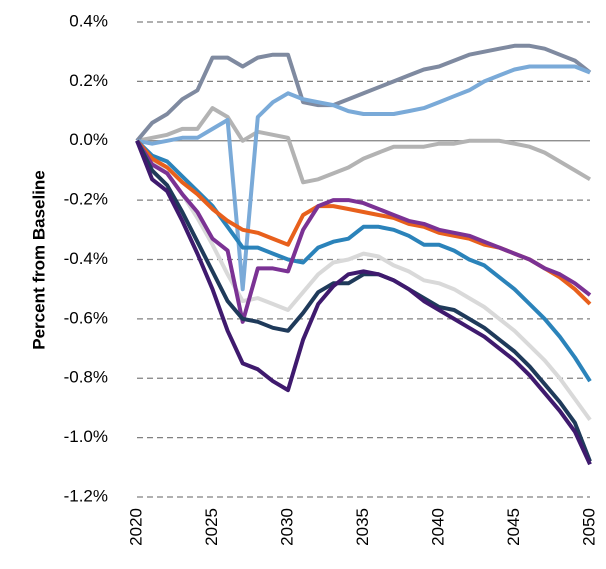 This screenshot has width=606, height=569. What do you see at coordinates (286, 527) in the screenshot?
I see `x-tick-label: 2030` at bounding box center [286, 527].